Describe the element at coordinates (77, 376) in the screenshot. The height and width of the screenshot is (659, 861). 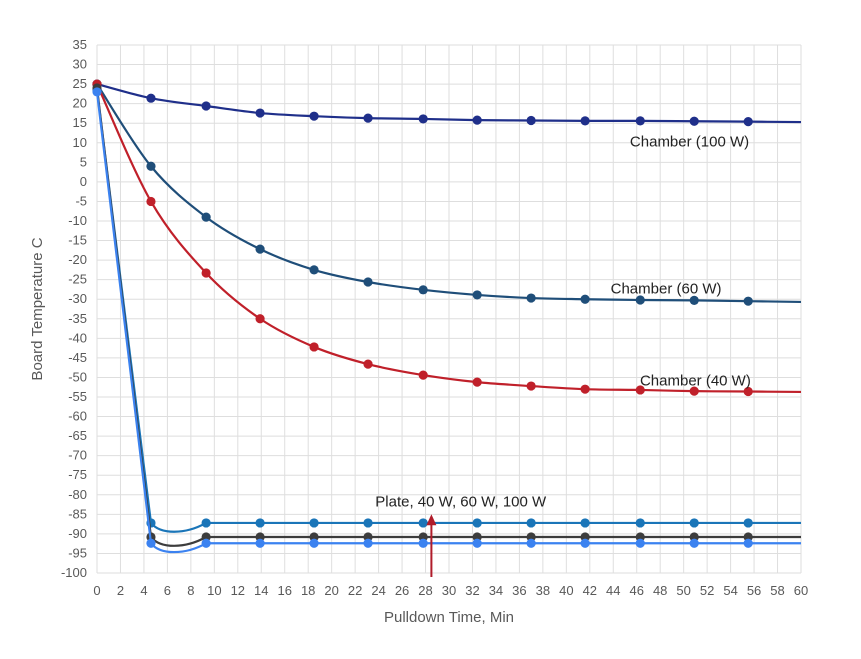
I see `y-tick-label: -50` at that location.